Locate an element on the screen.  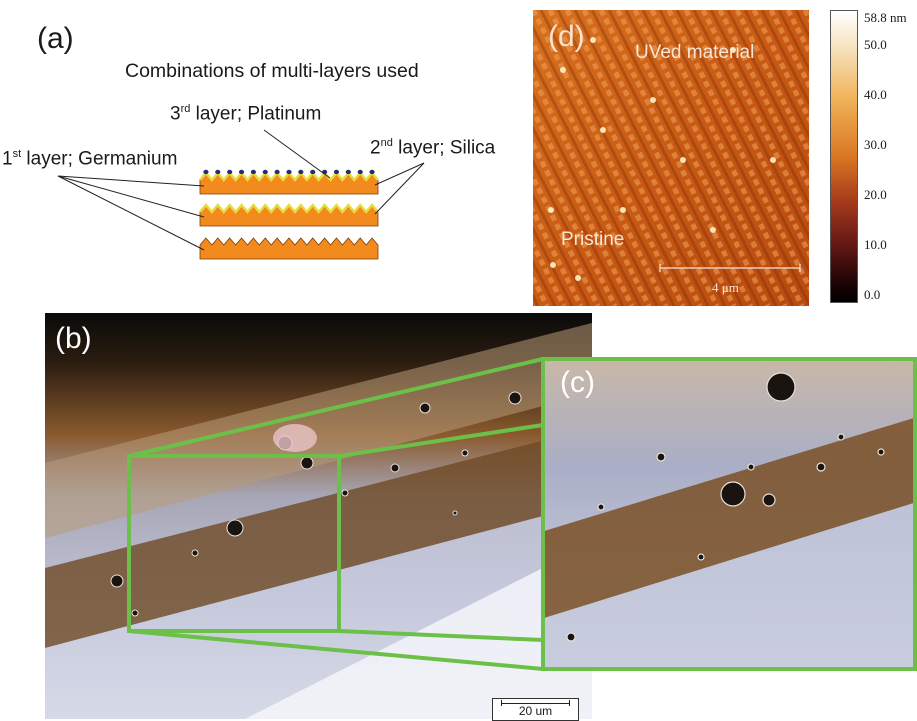
silica-layer is located at coordinates (289, 208).